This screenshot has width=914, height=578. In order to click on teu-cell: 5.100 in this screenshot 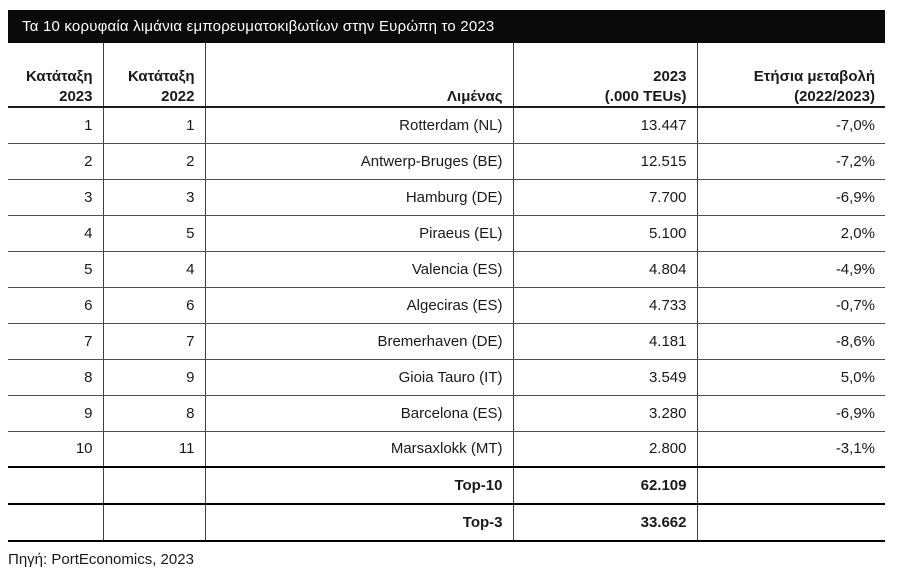, I will do `click(604, 233)`.